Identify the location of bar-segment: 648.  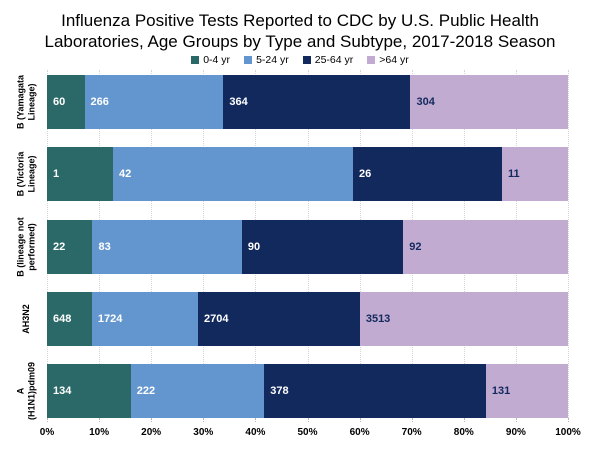
(69, 318).